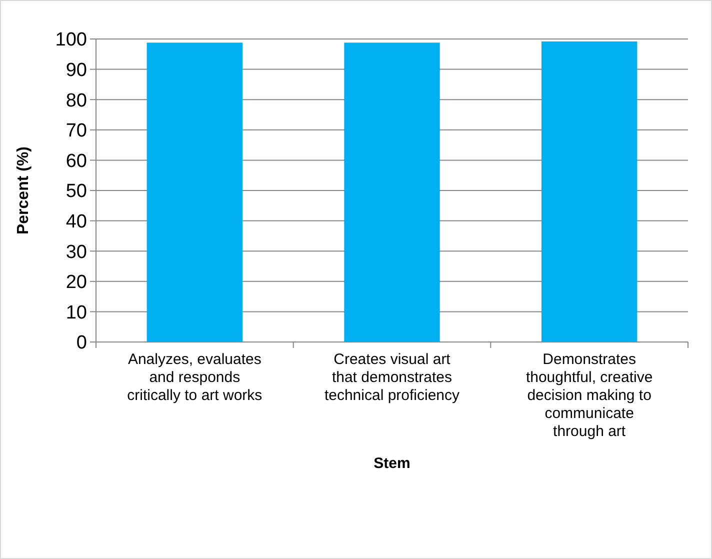 This screenshot has width=712, height=559. What do you see at coordinates (76, 101) in the screenshot?
I see `y-tick-label: 80` at bounding box center [76, 101].